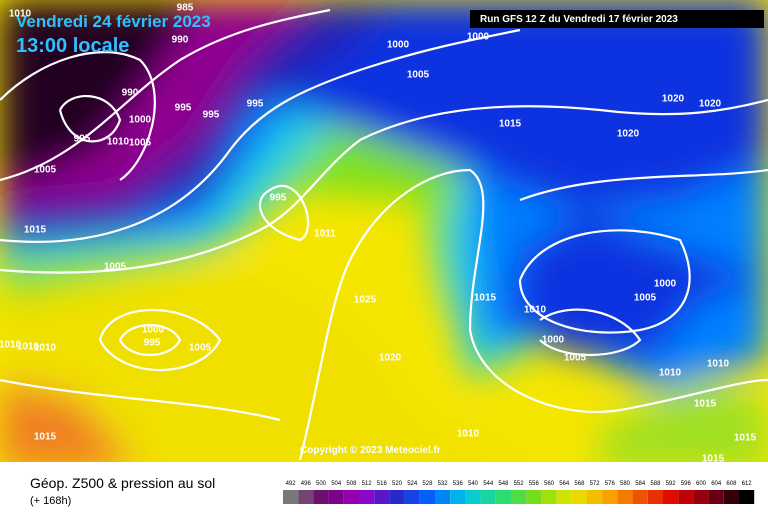 This screenshot has height=512, width=768. Describe the element at coordinates (412, 484) in the screenshot. I see `colorbar-label: 524` at that location.